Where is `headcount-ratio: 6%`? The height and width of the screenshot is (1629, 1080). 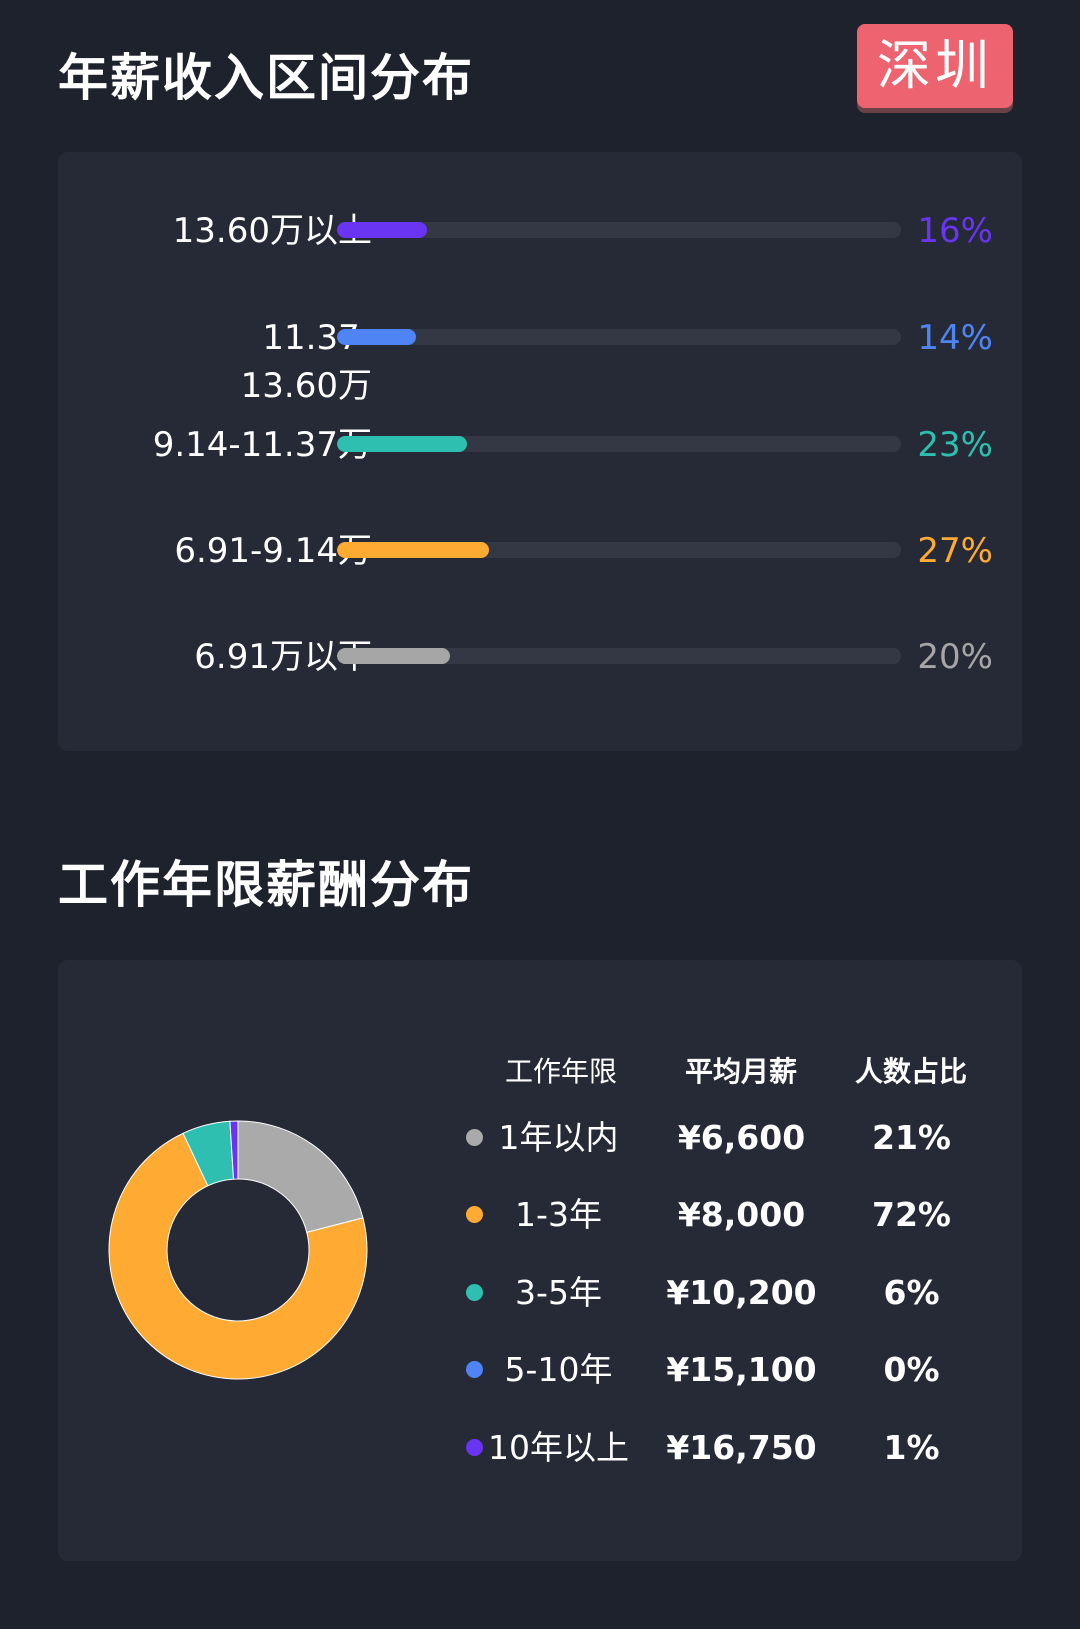 headcount-ratio: 6% is located at coordinates (911, 1292).